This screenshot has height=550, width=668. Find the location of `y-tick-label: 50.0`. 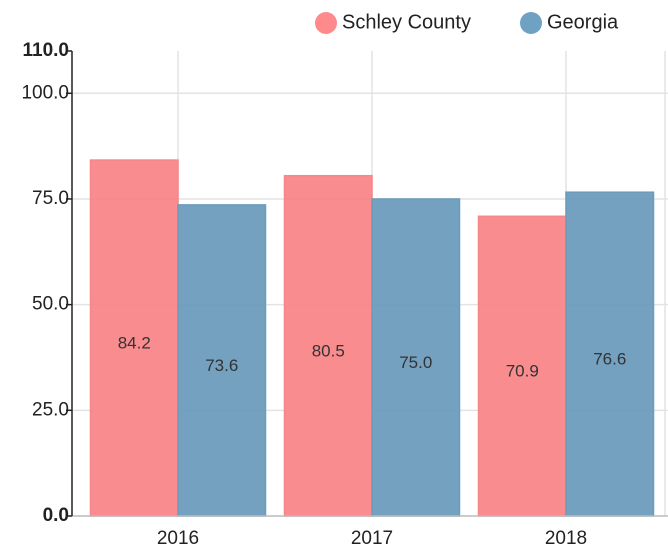

y-tick-label: 50.0 is located at coordinates (50, 304).